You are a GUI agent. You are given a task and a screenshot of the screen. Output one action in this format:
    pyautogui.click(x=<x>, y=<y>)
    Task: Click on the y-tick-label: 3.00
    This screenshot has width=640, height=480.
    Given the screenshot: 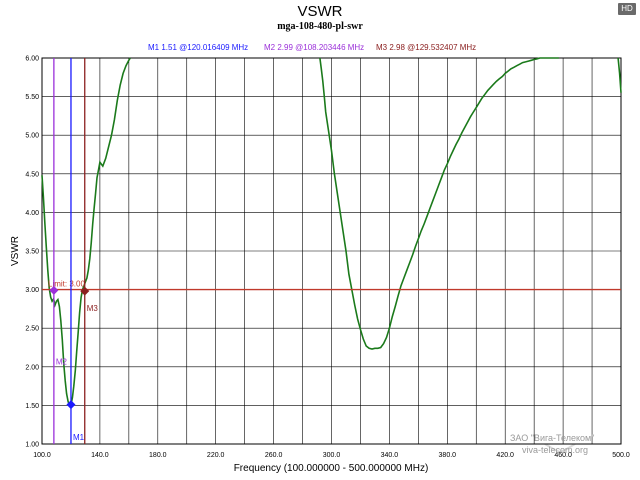 What is the action you would take?
    pyautogui.click(x=32, y=290)
    